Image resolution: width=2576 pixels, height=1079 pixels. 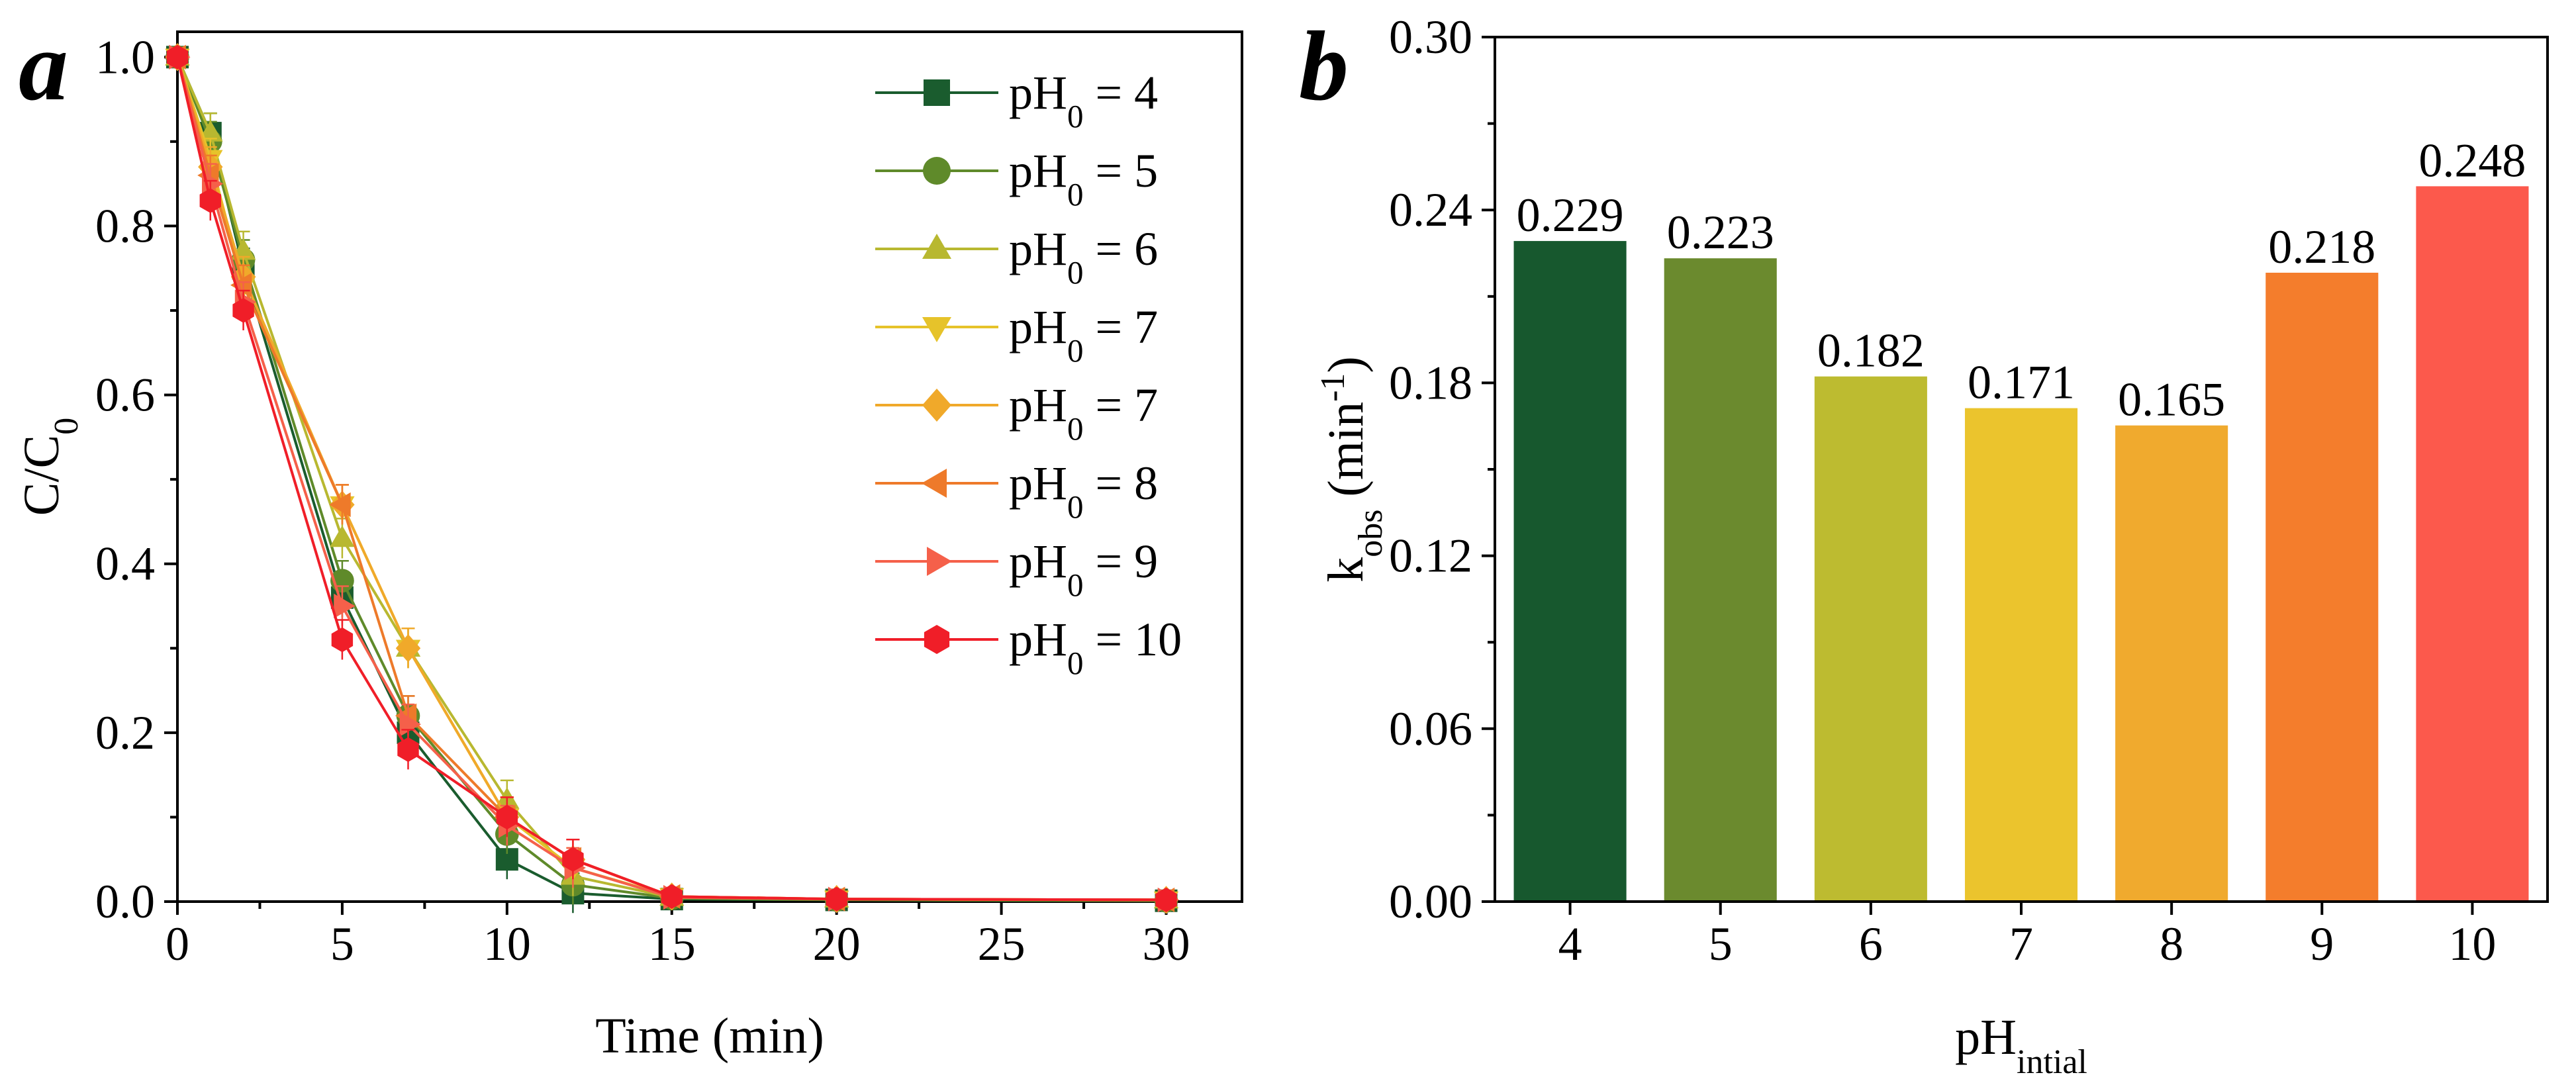 What do you see at coordinates (1430, 556) in the screenshot?
I see `y-tick-label-b: 0.12` at bounding box center [1430, 556].